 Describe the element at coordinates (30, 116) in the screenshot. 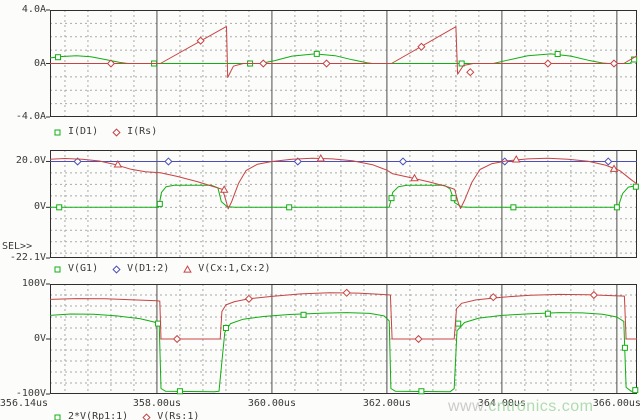

I see `y-tick-label: -4.0A` at that location.